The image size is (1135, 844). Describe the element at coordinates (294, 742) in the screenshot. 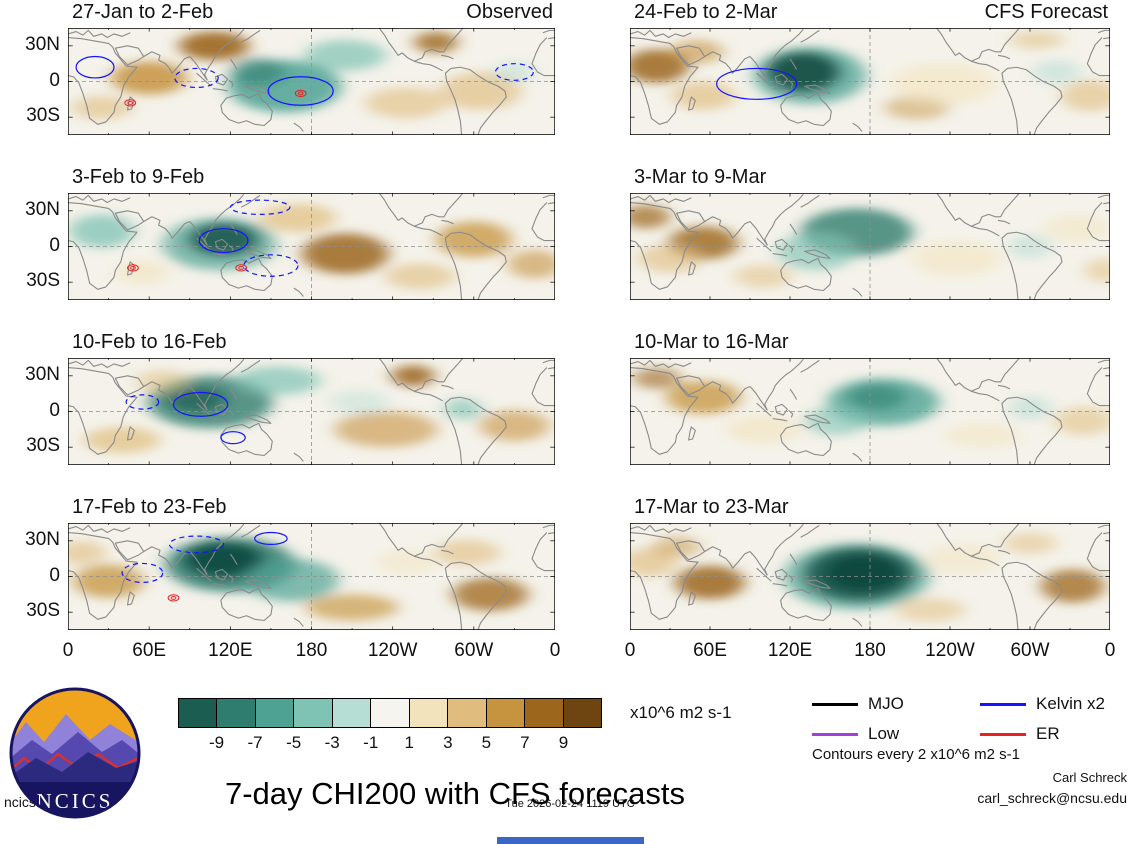

I see `colorbar-tick: -5` at that location.